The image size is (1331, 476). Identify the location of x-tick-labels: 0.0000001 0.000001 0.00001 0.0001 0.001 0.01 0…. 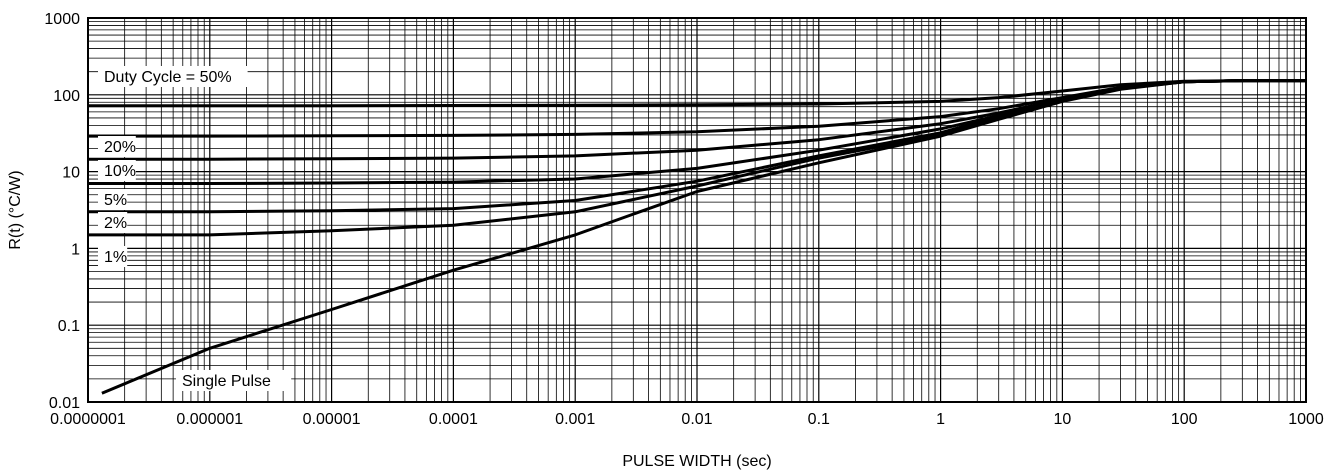
(687, 419).